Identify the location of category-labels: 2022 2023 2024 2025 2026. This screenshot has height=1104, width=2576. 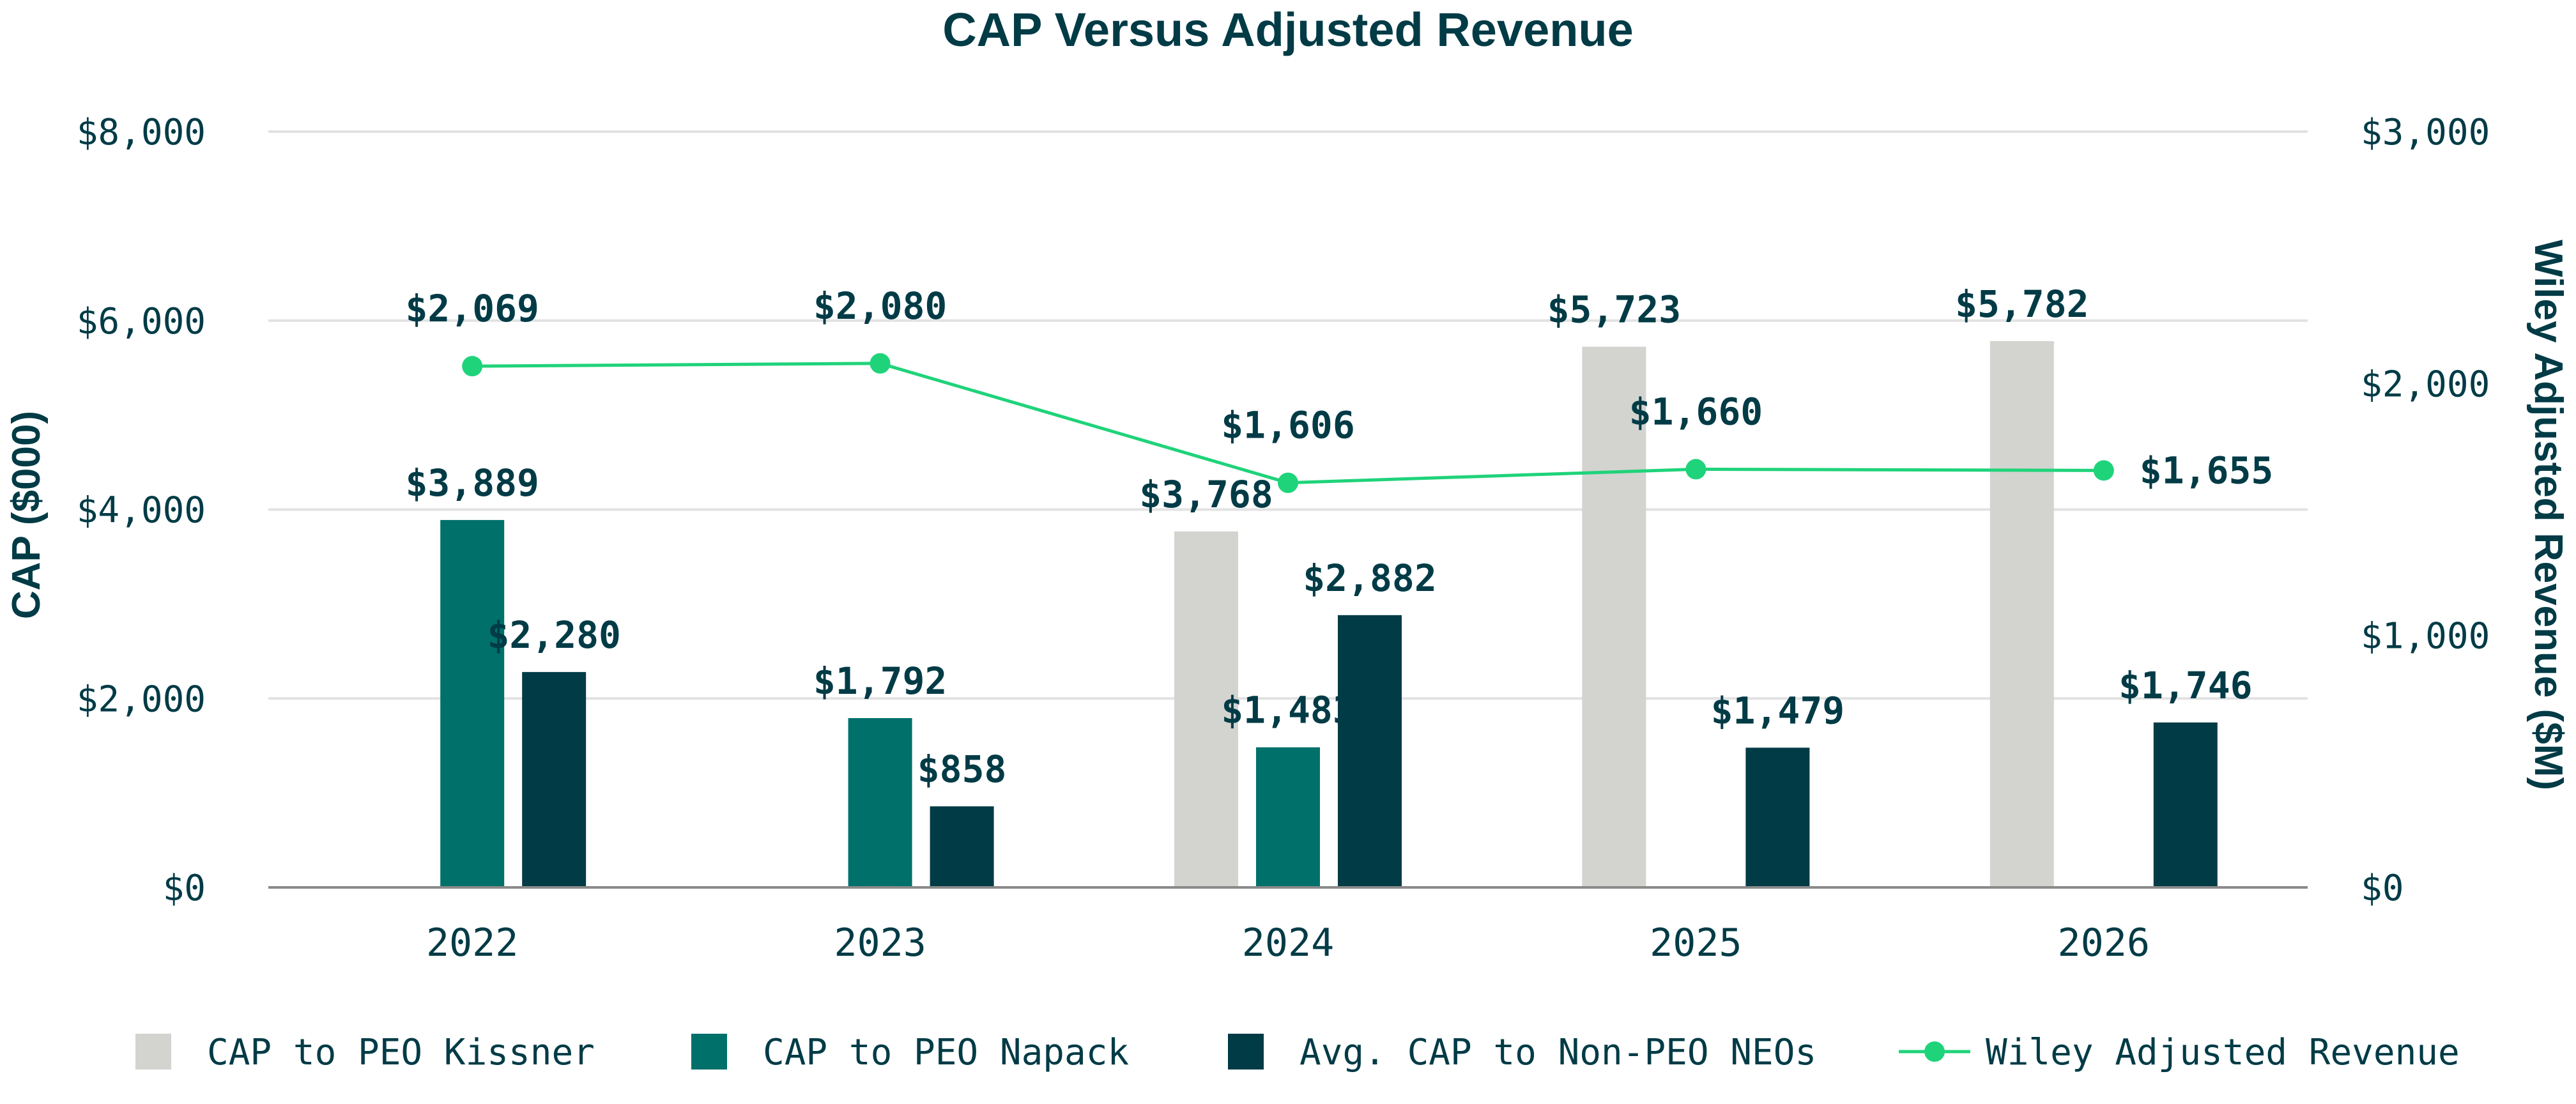
(1288, 943).